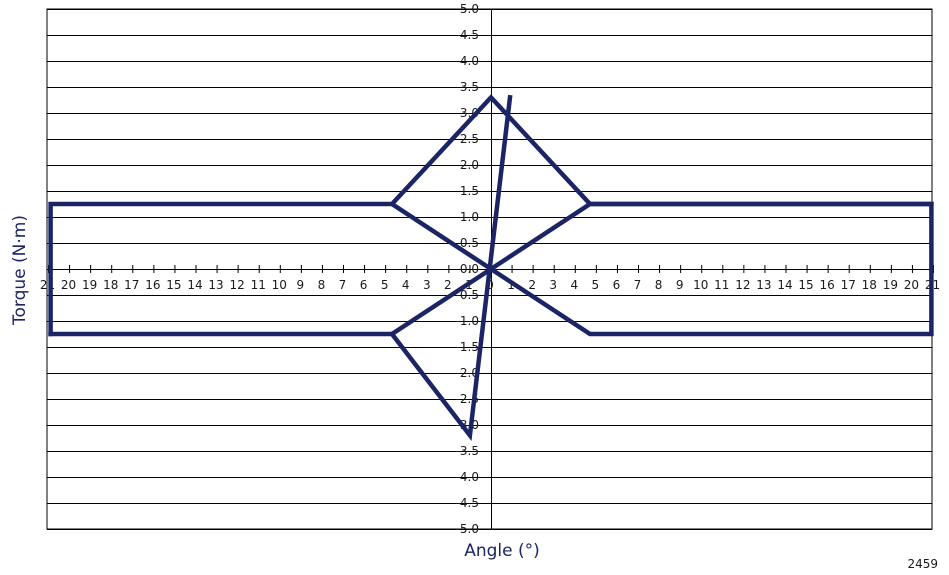 Image resolution: width=949 pixels, height=575 pixels. Describe the element at coordinates (467, 321) in the screenshot. I see `y-tick-label: -1.0` at that location.